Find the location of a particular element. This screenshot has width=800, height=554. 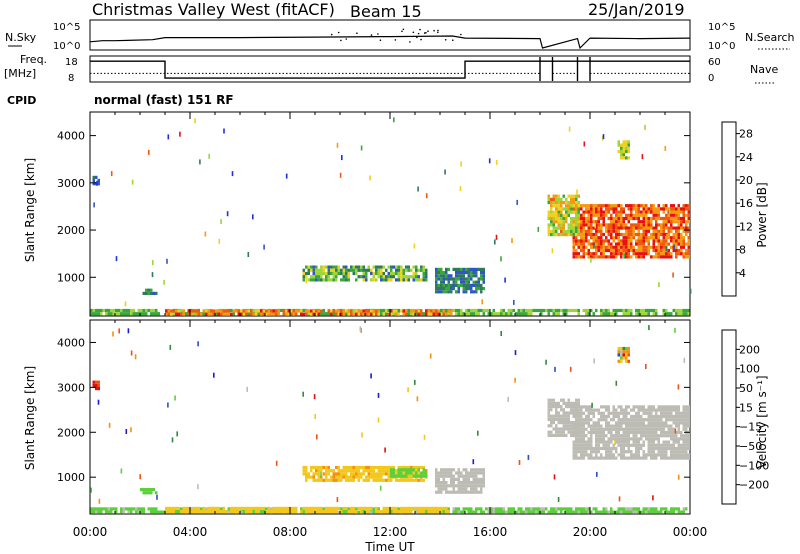

colorbar-tick-label: 8 is located at coordinates (742, 250).